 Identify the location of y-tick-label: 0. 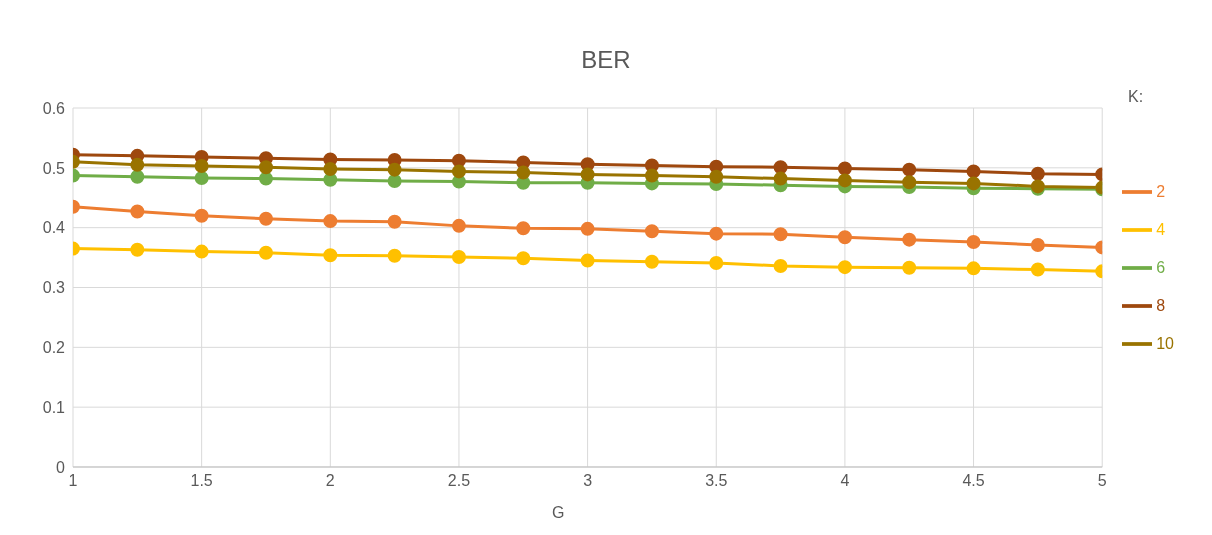
(61, 467).